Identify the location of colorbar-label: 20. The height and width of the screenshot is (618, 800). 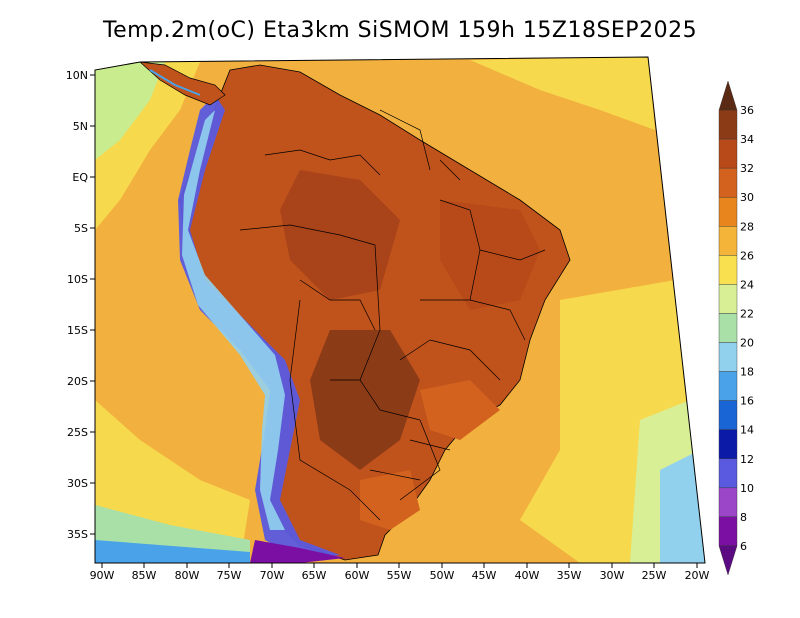
(747, 343).